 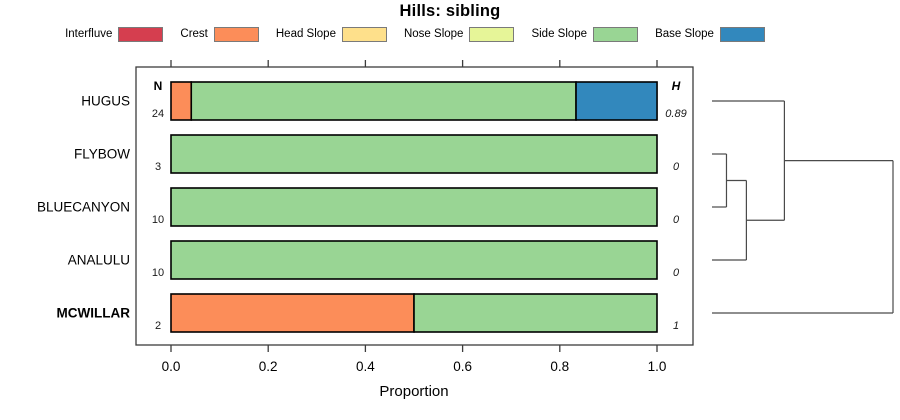 I want to click on legend-item: Side Slope, so click(x=585, y=34).